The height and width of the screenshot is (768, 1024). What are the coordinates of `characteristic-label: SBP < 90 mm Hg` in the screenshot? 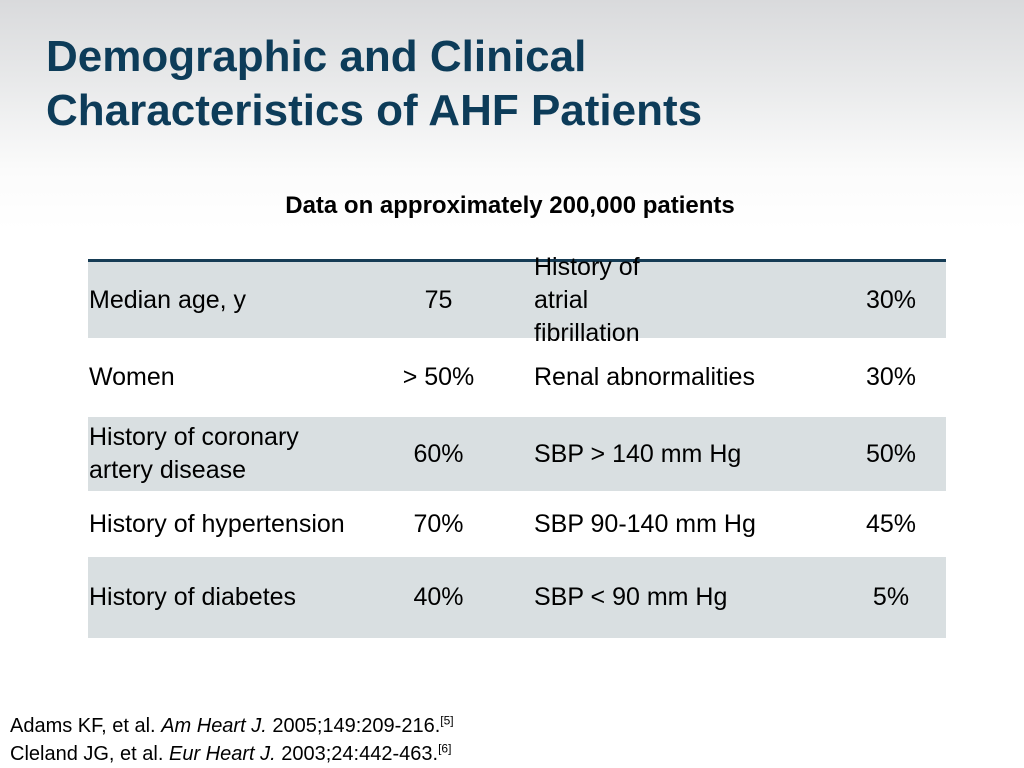 It's located at (631, 597).